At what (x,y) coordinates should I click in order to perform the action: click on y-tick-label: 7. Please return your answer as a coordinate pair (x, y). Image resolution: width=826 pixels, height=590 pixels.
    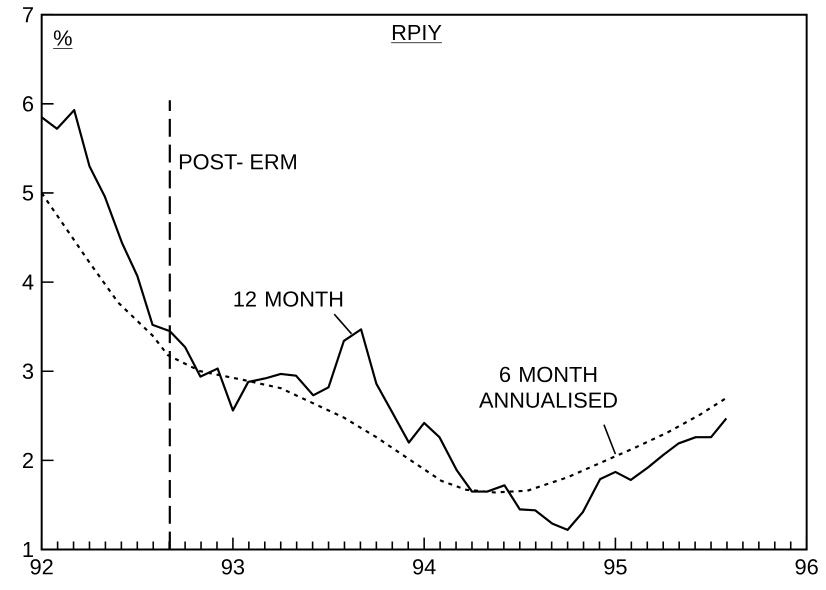
    Looking at the image, I should click on (28, 14).